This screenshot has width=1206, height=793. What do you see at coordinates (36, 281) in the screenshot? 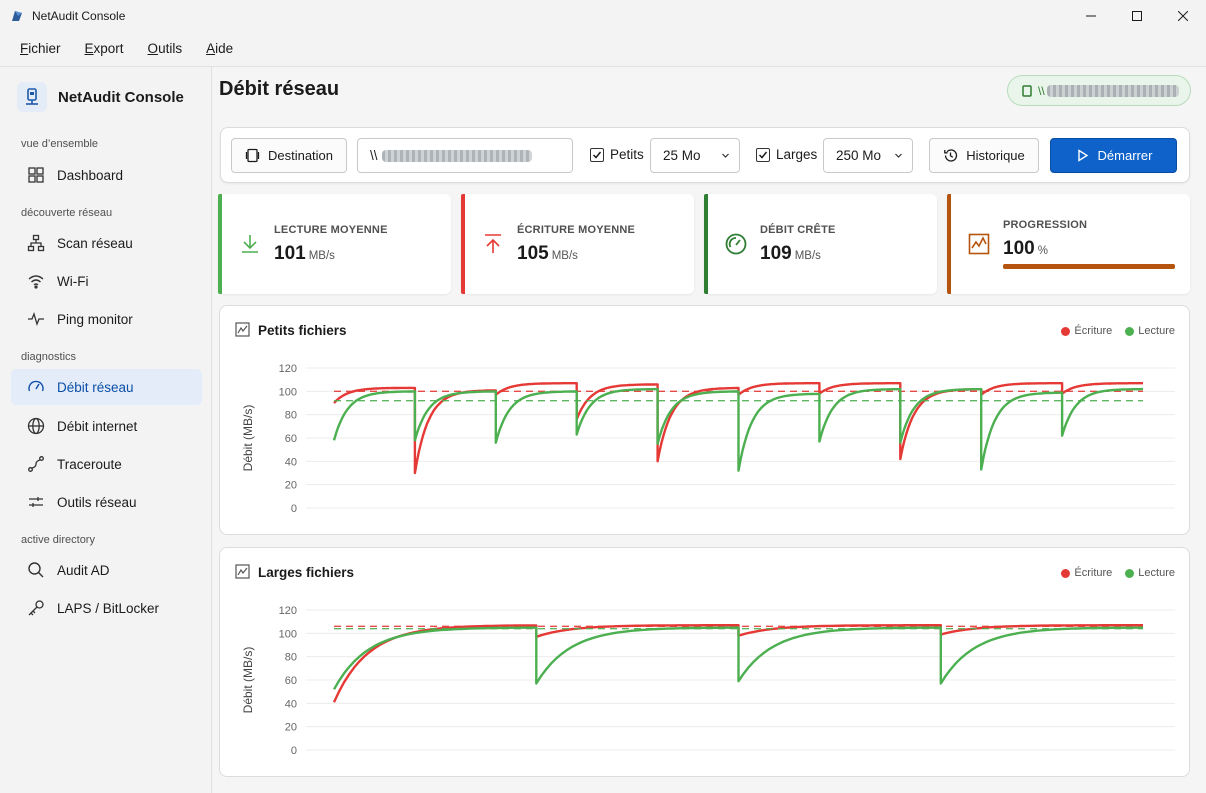
I see `wifi-icon` at bounding box center [36, 281].